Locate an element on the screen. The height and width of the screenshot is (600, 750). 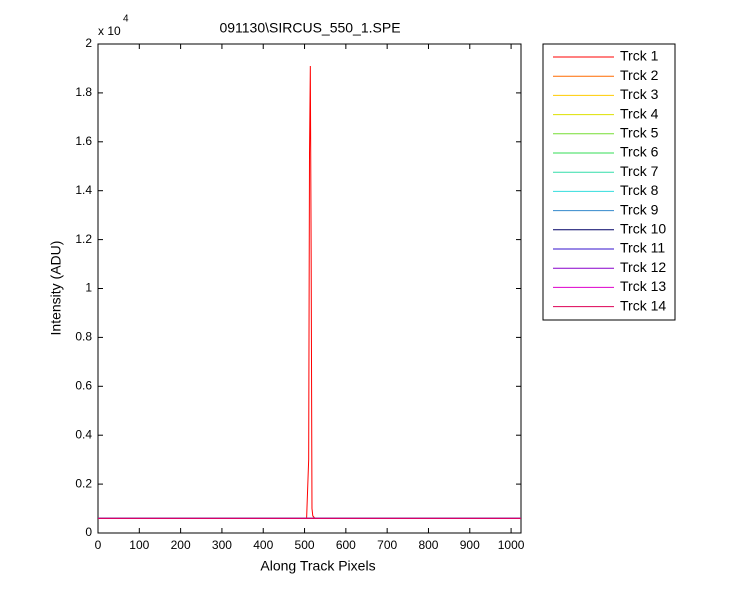
legend-label: Trck 14 is located at coordinates (643, 305).